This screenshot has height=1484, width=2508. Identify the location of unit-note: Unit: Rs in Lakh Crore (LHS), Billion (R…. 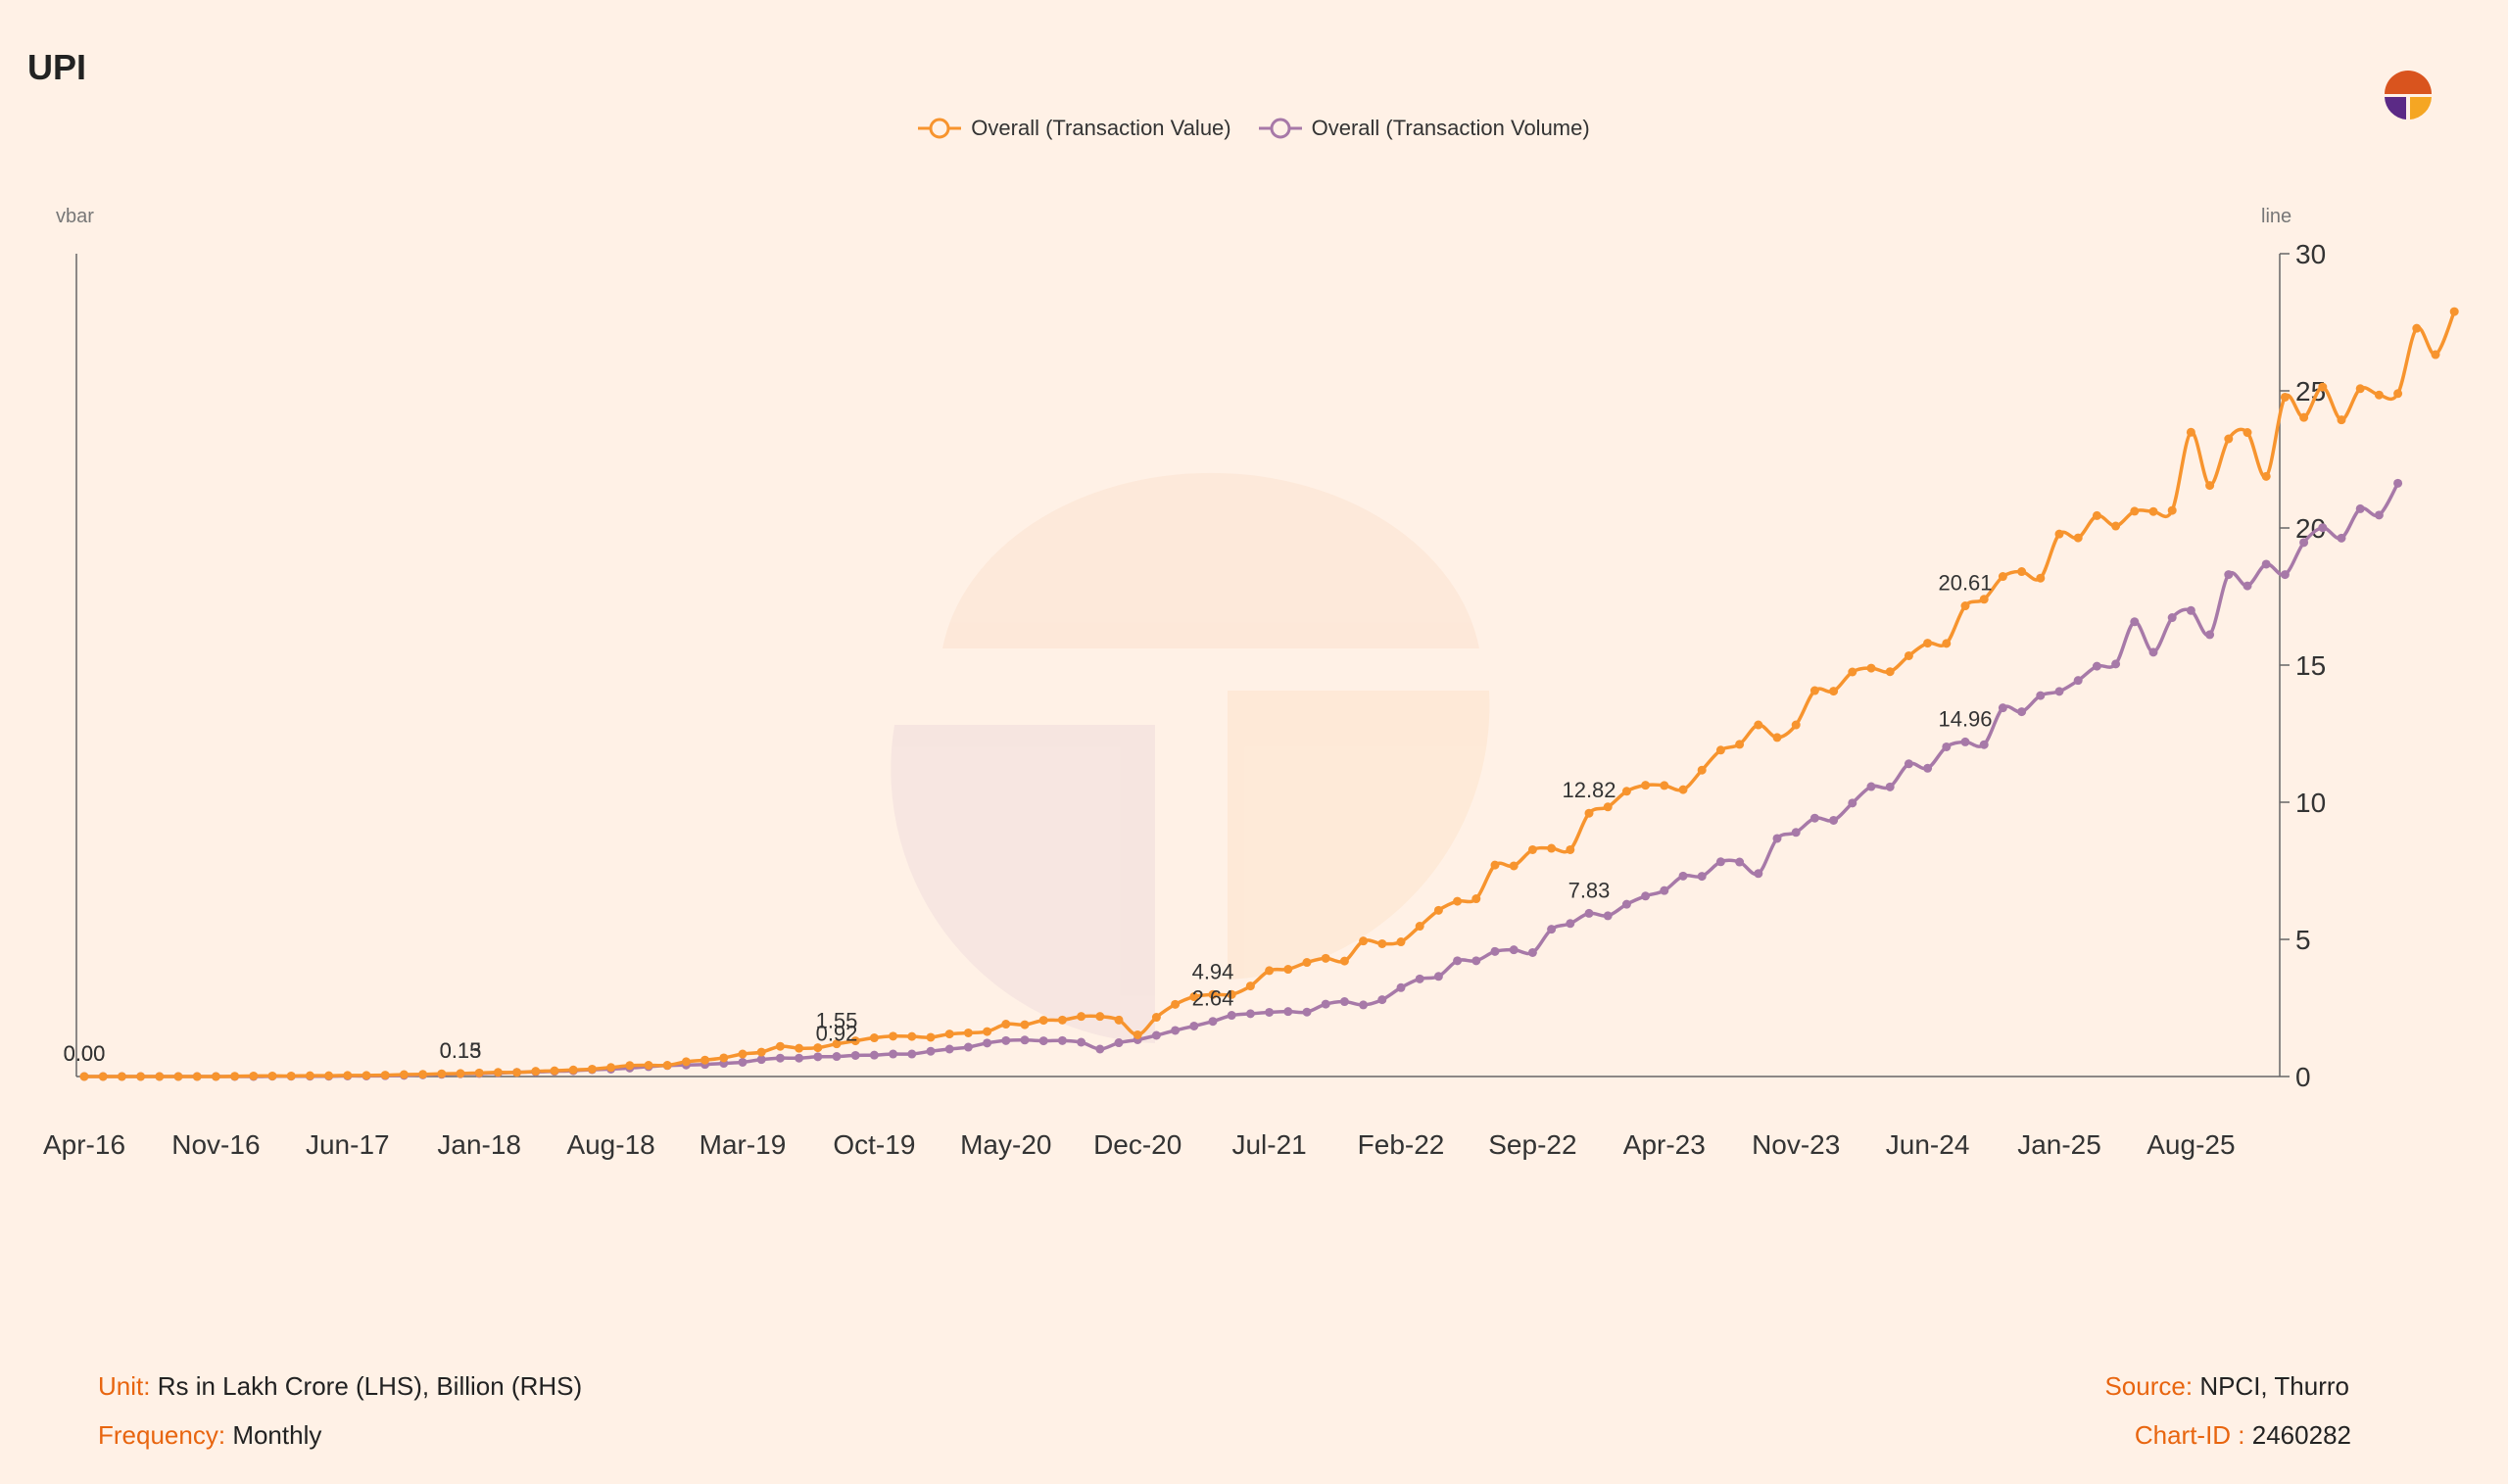
(340, 1386).